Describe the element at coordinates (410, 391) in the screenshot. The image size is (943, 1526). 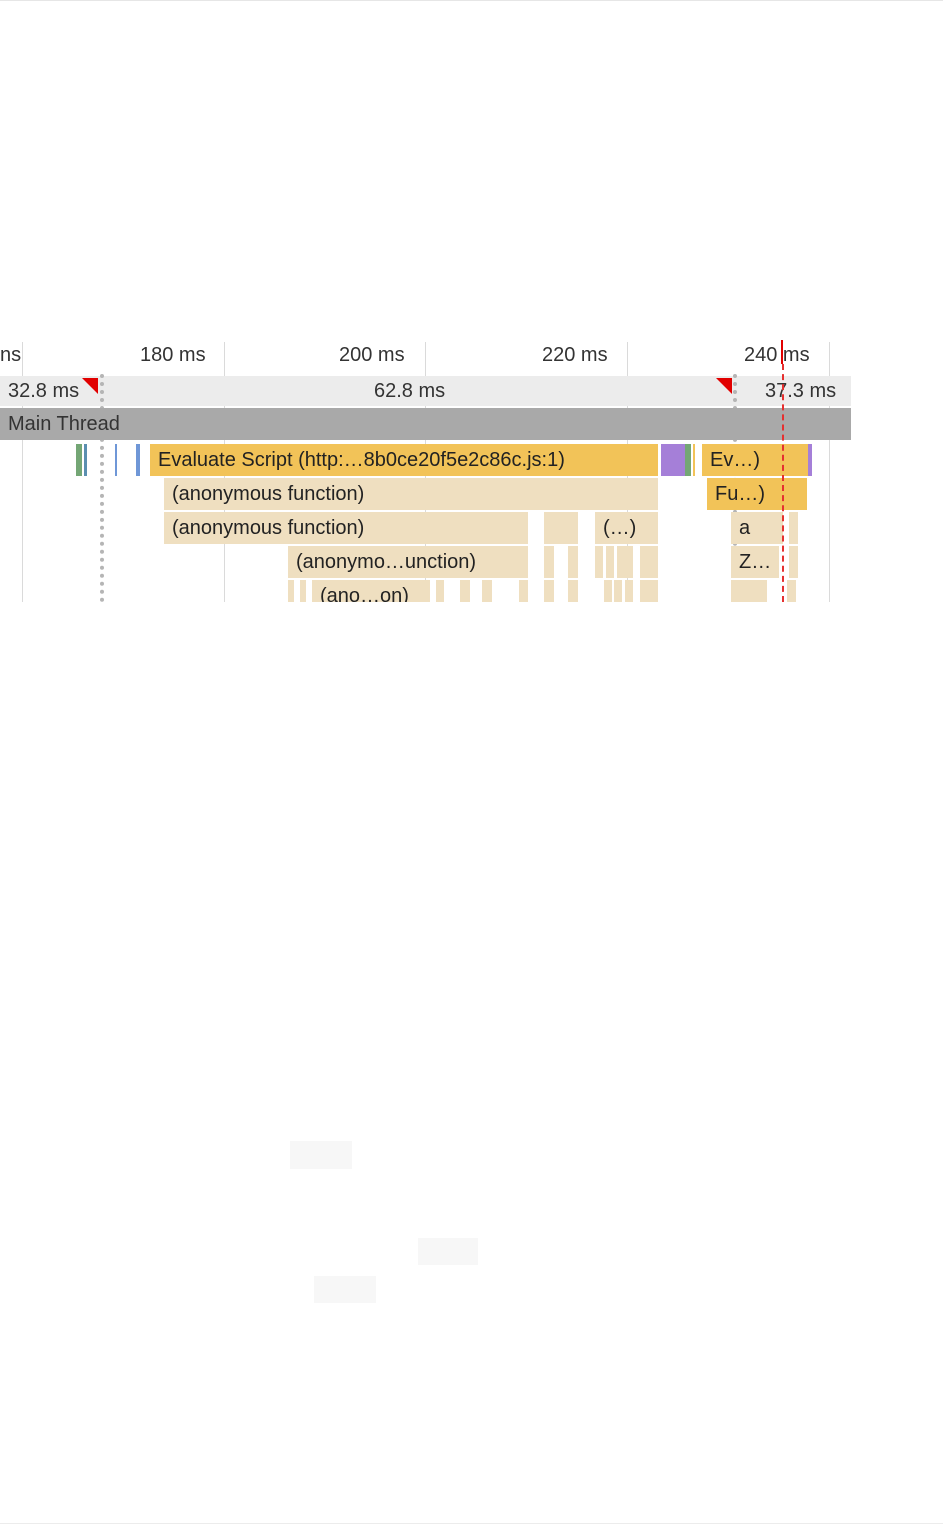
I see `frame-duration: 62.8 ms` at that location.